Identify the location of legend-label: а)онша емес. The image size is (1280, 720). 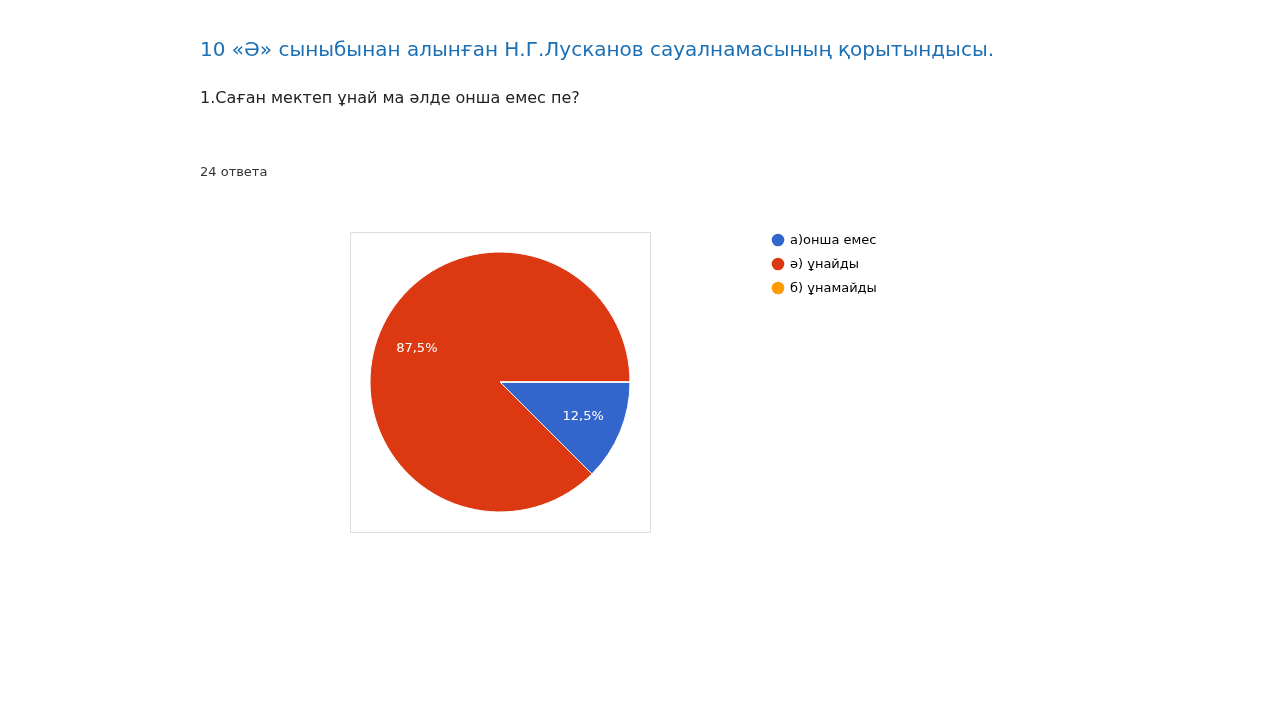
(833, 239).